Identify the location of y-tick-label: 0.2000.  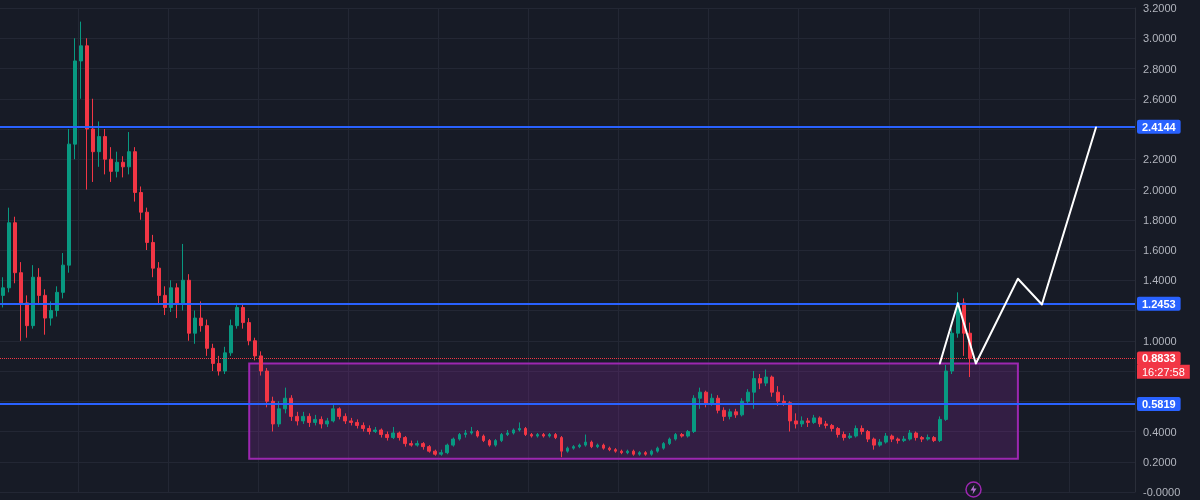
(1160, 461).